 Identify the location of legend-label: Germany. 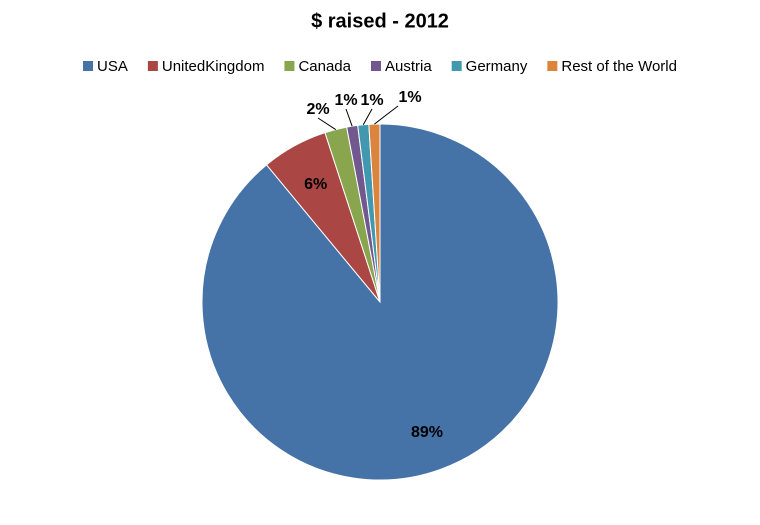
(497, 66).